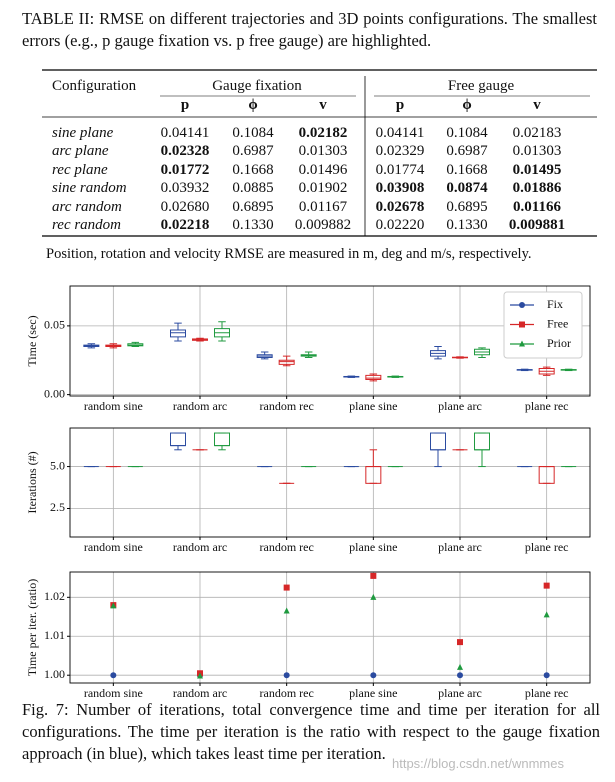  What do you see at coordinates (83, 133) in the screenshot?
I see `row-name: sine plane` at bounding box center [83, 133].